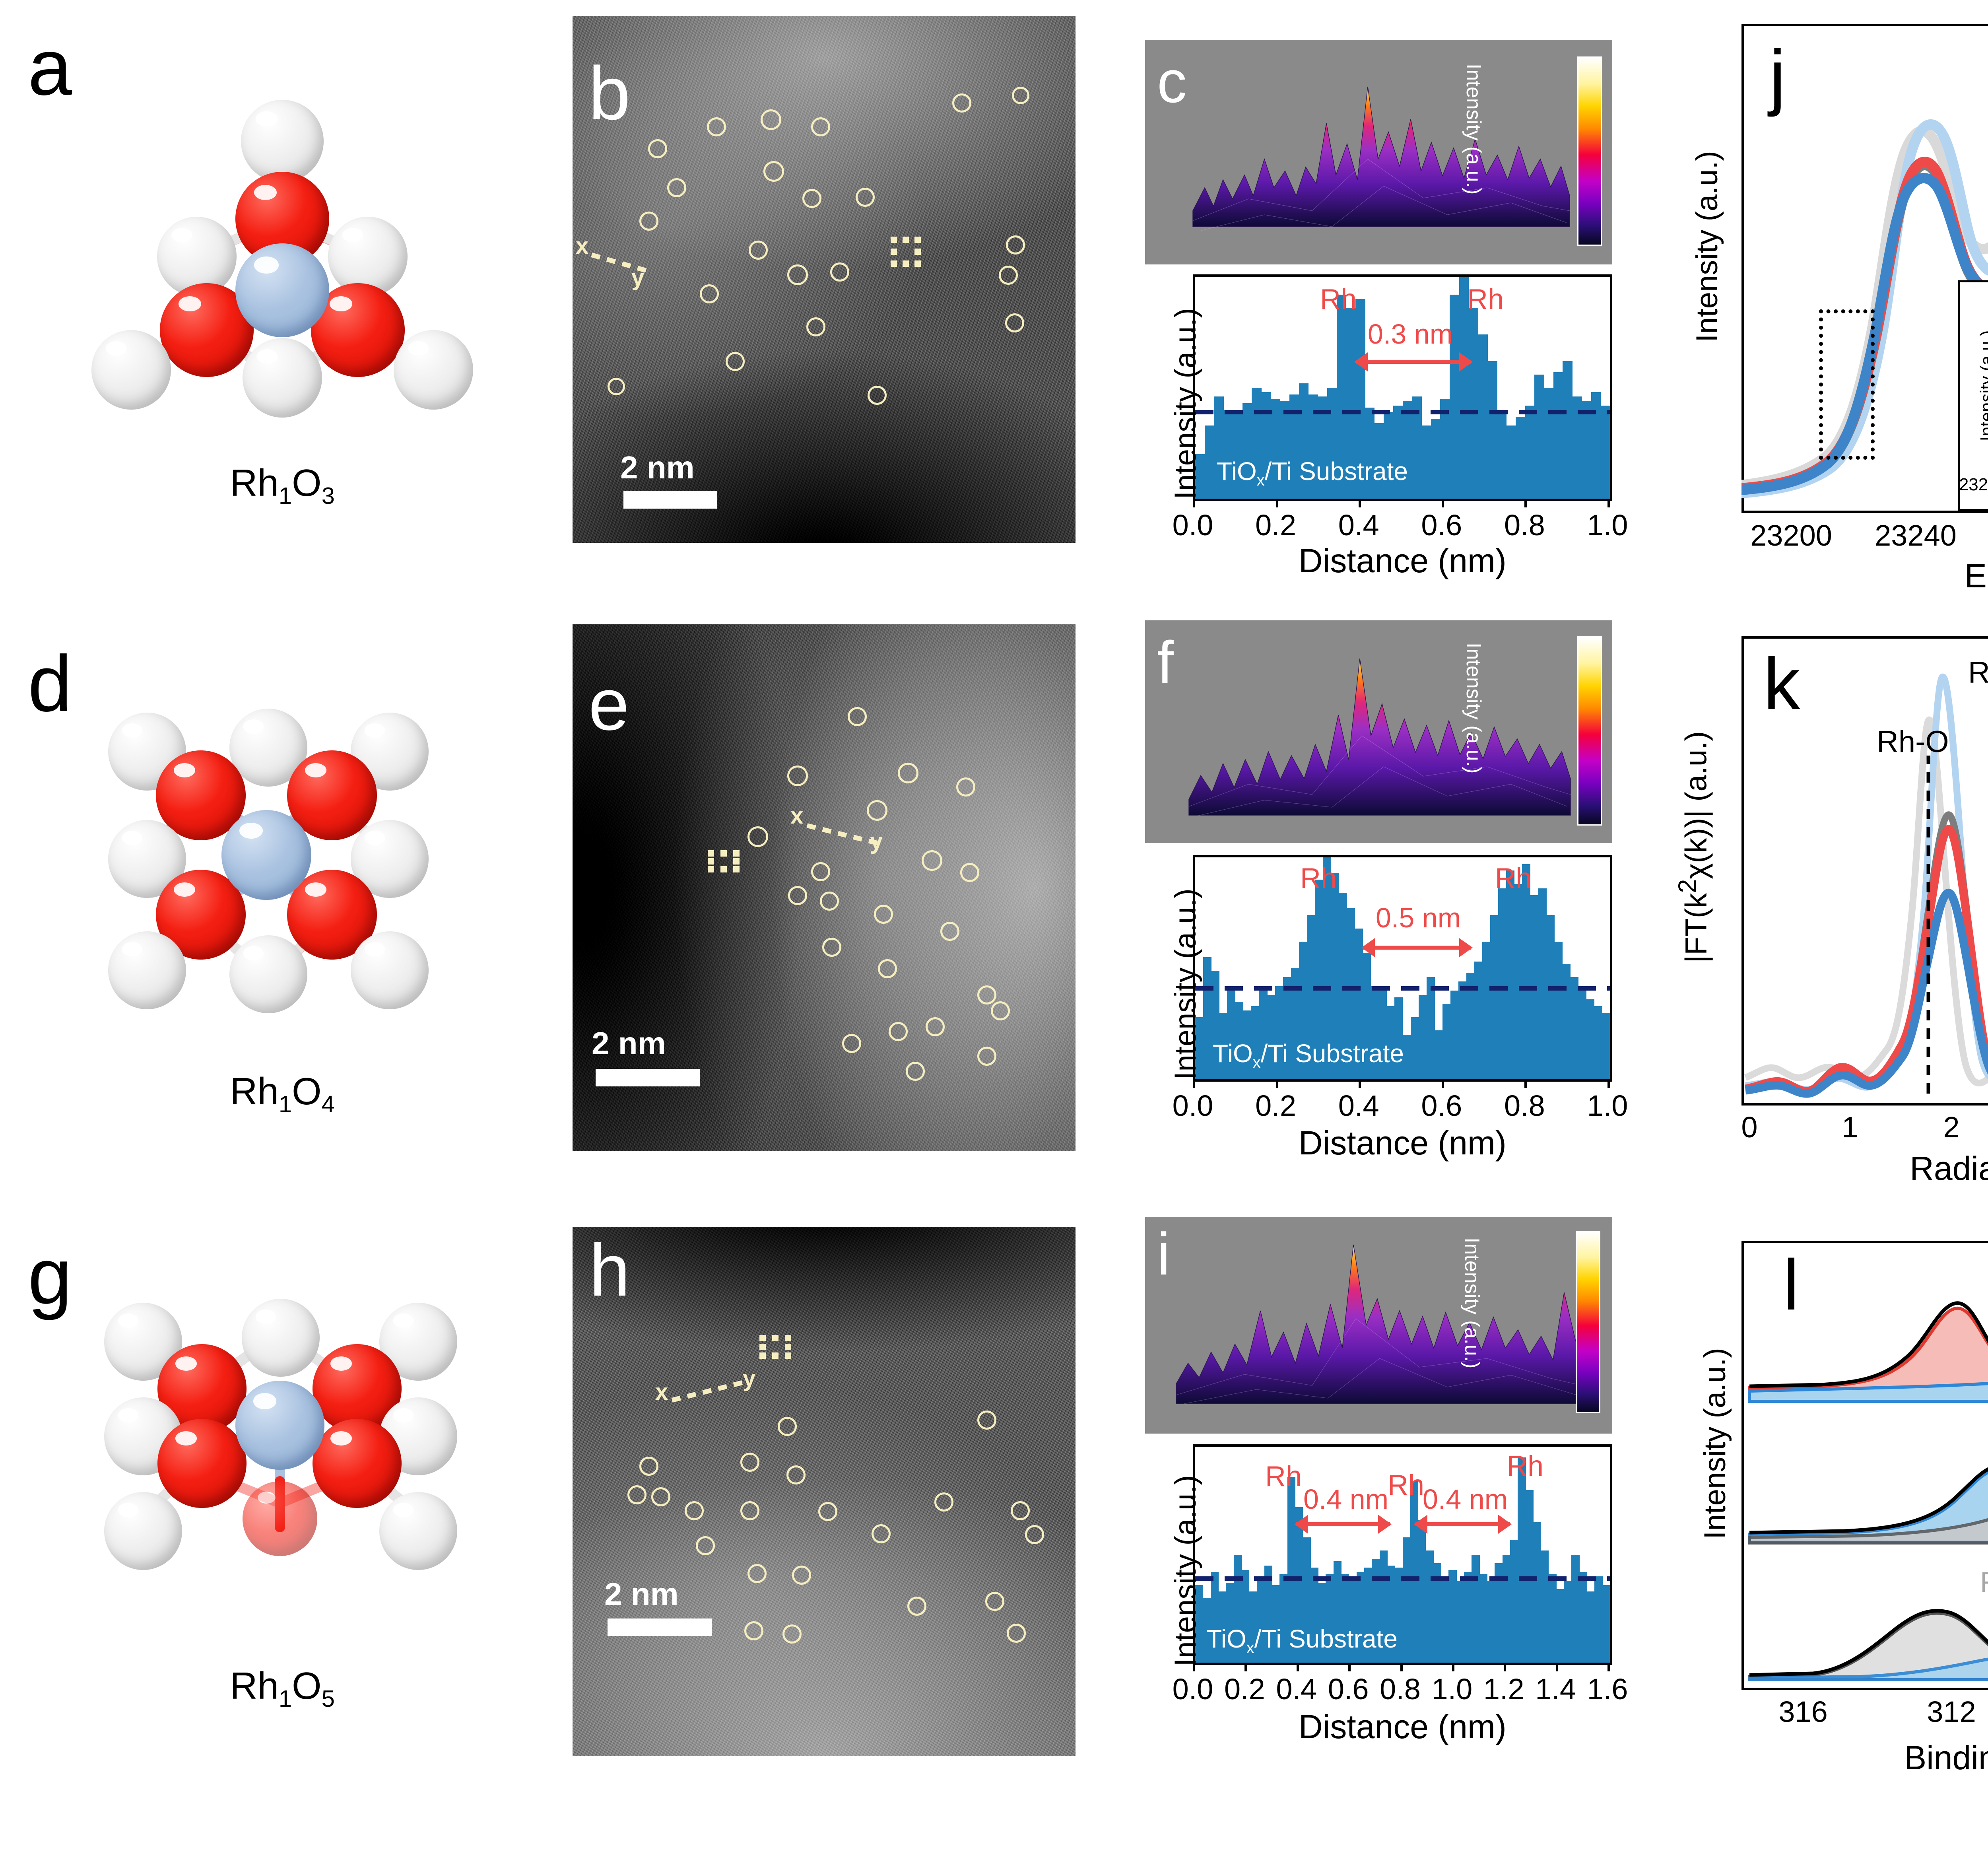 The width and height of the screenshot is (1988, 1873). I want to click on x-axis-label: Distance (nm), so click(1403, 1726).